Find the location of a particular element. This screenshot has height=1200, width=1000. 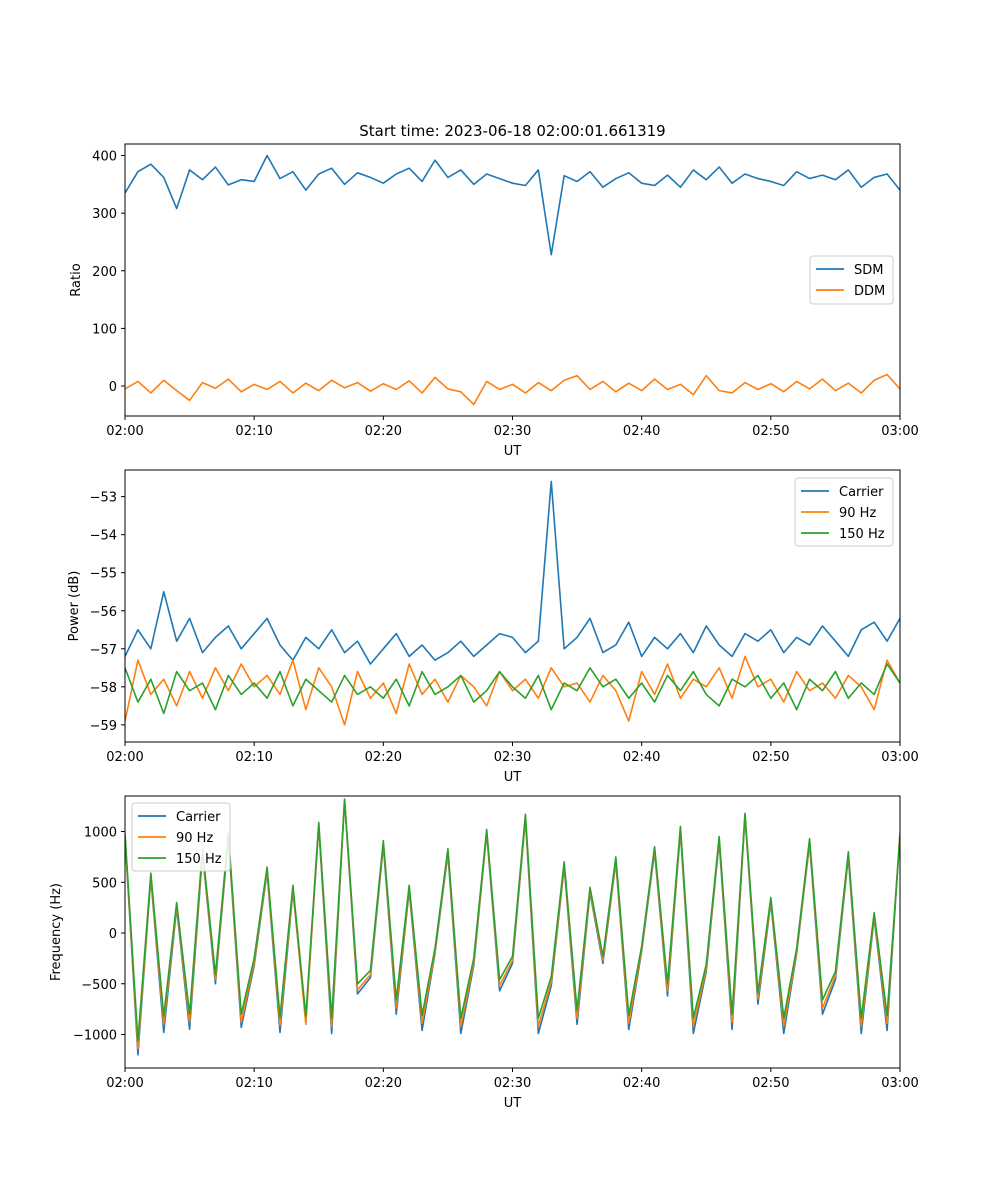

series-line-sdm is located at coordinates (512, 205).